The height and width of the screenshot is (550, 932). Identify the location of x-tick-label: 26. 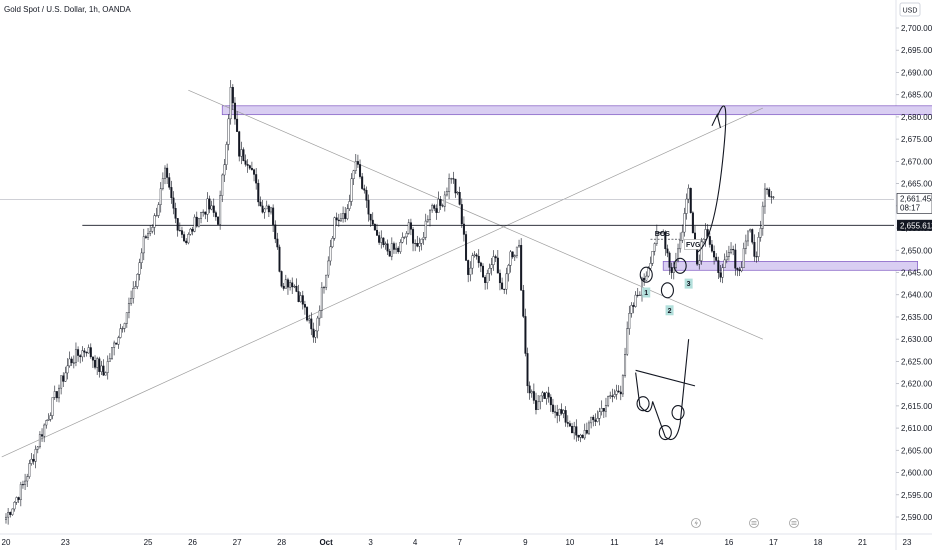
(192, 542).